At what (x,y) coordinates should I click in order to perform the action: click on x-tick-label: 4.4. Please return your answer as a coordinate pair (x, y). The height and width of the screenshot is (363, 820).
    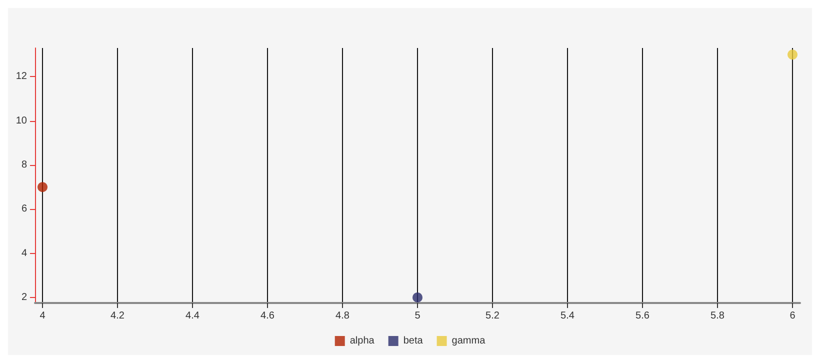
    Looking at the image, I should click on (193, 316).